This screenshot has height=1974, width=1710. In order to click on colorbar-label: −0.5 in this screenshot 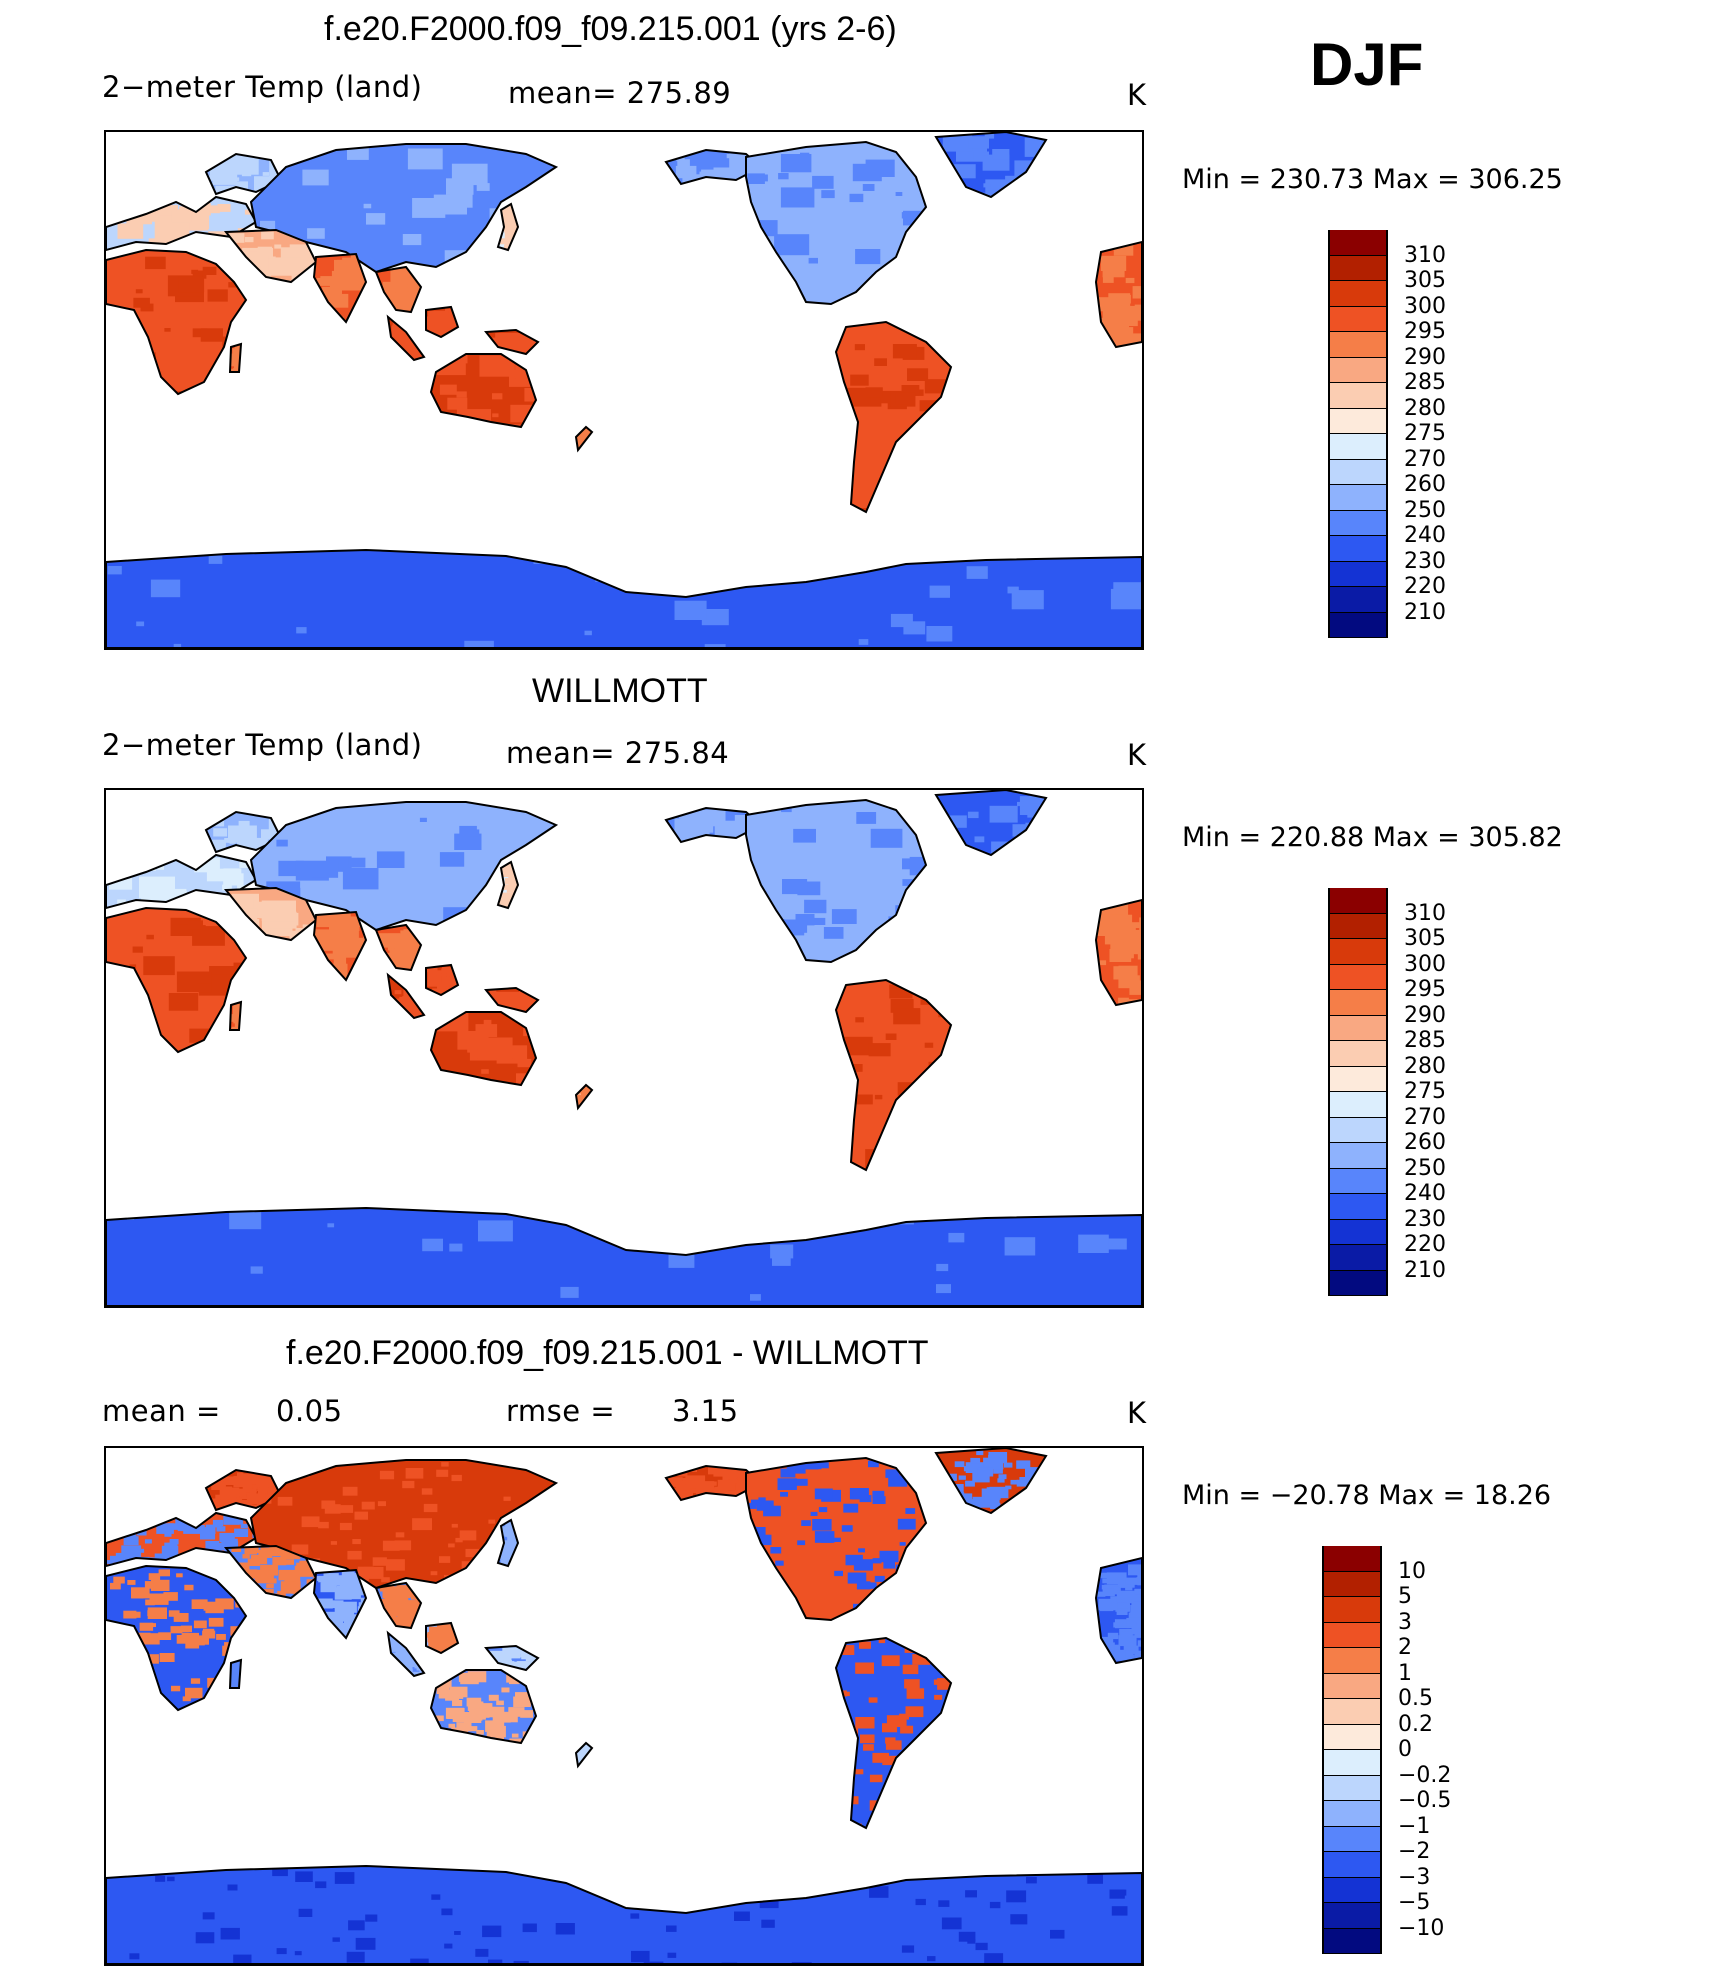, I will do `click(1425, 1800)`.